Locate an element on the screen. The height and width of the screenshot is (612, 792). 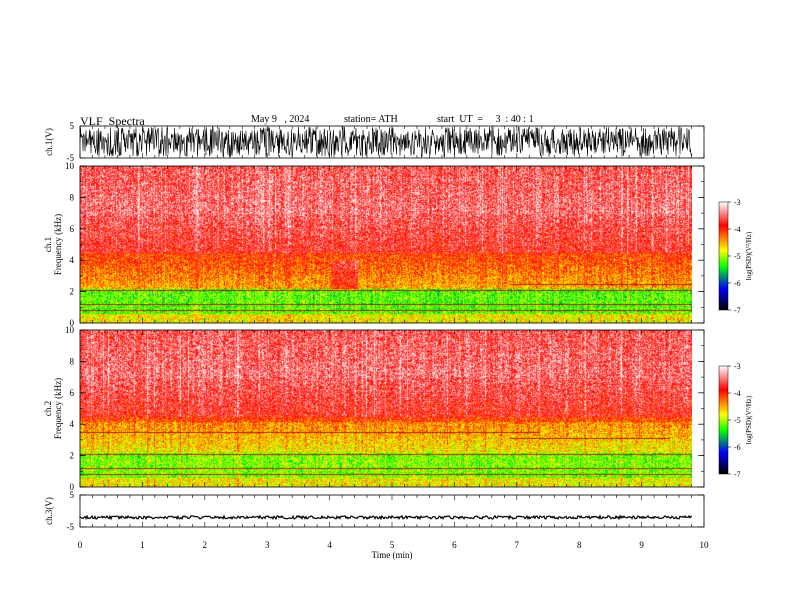
x-tick-label: 8 is located at coordinates (579, 545).